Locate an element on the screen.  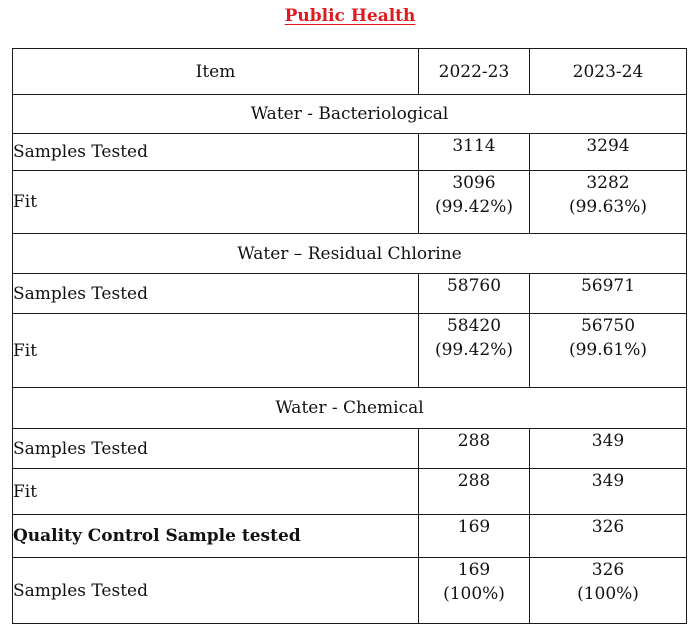
value-year-2-cell: 56750 (99.61%) is located at coordinates (608, 350).